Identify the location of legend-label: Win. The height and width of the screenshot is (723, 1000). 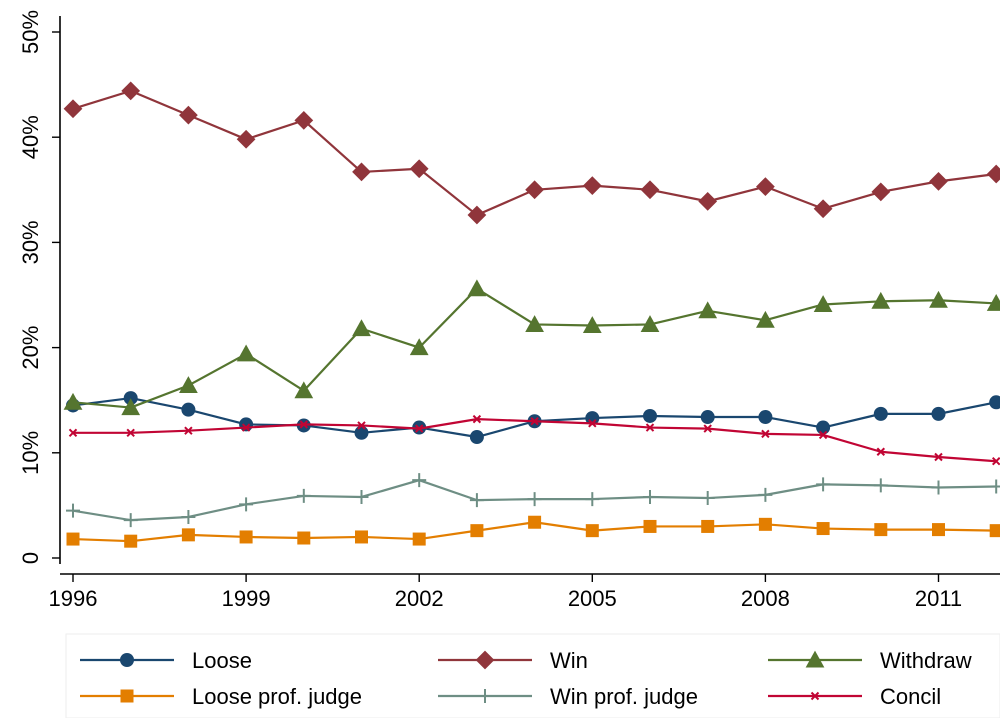
(569, 660).